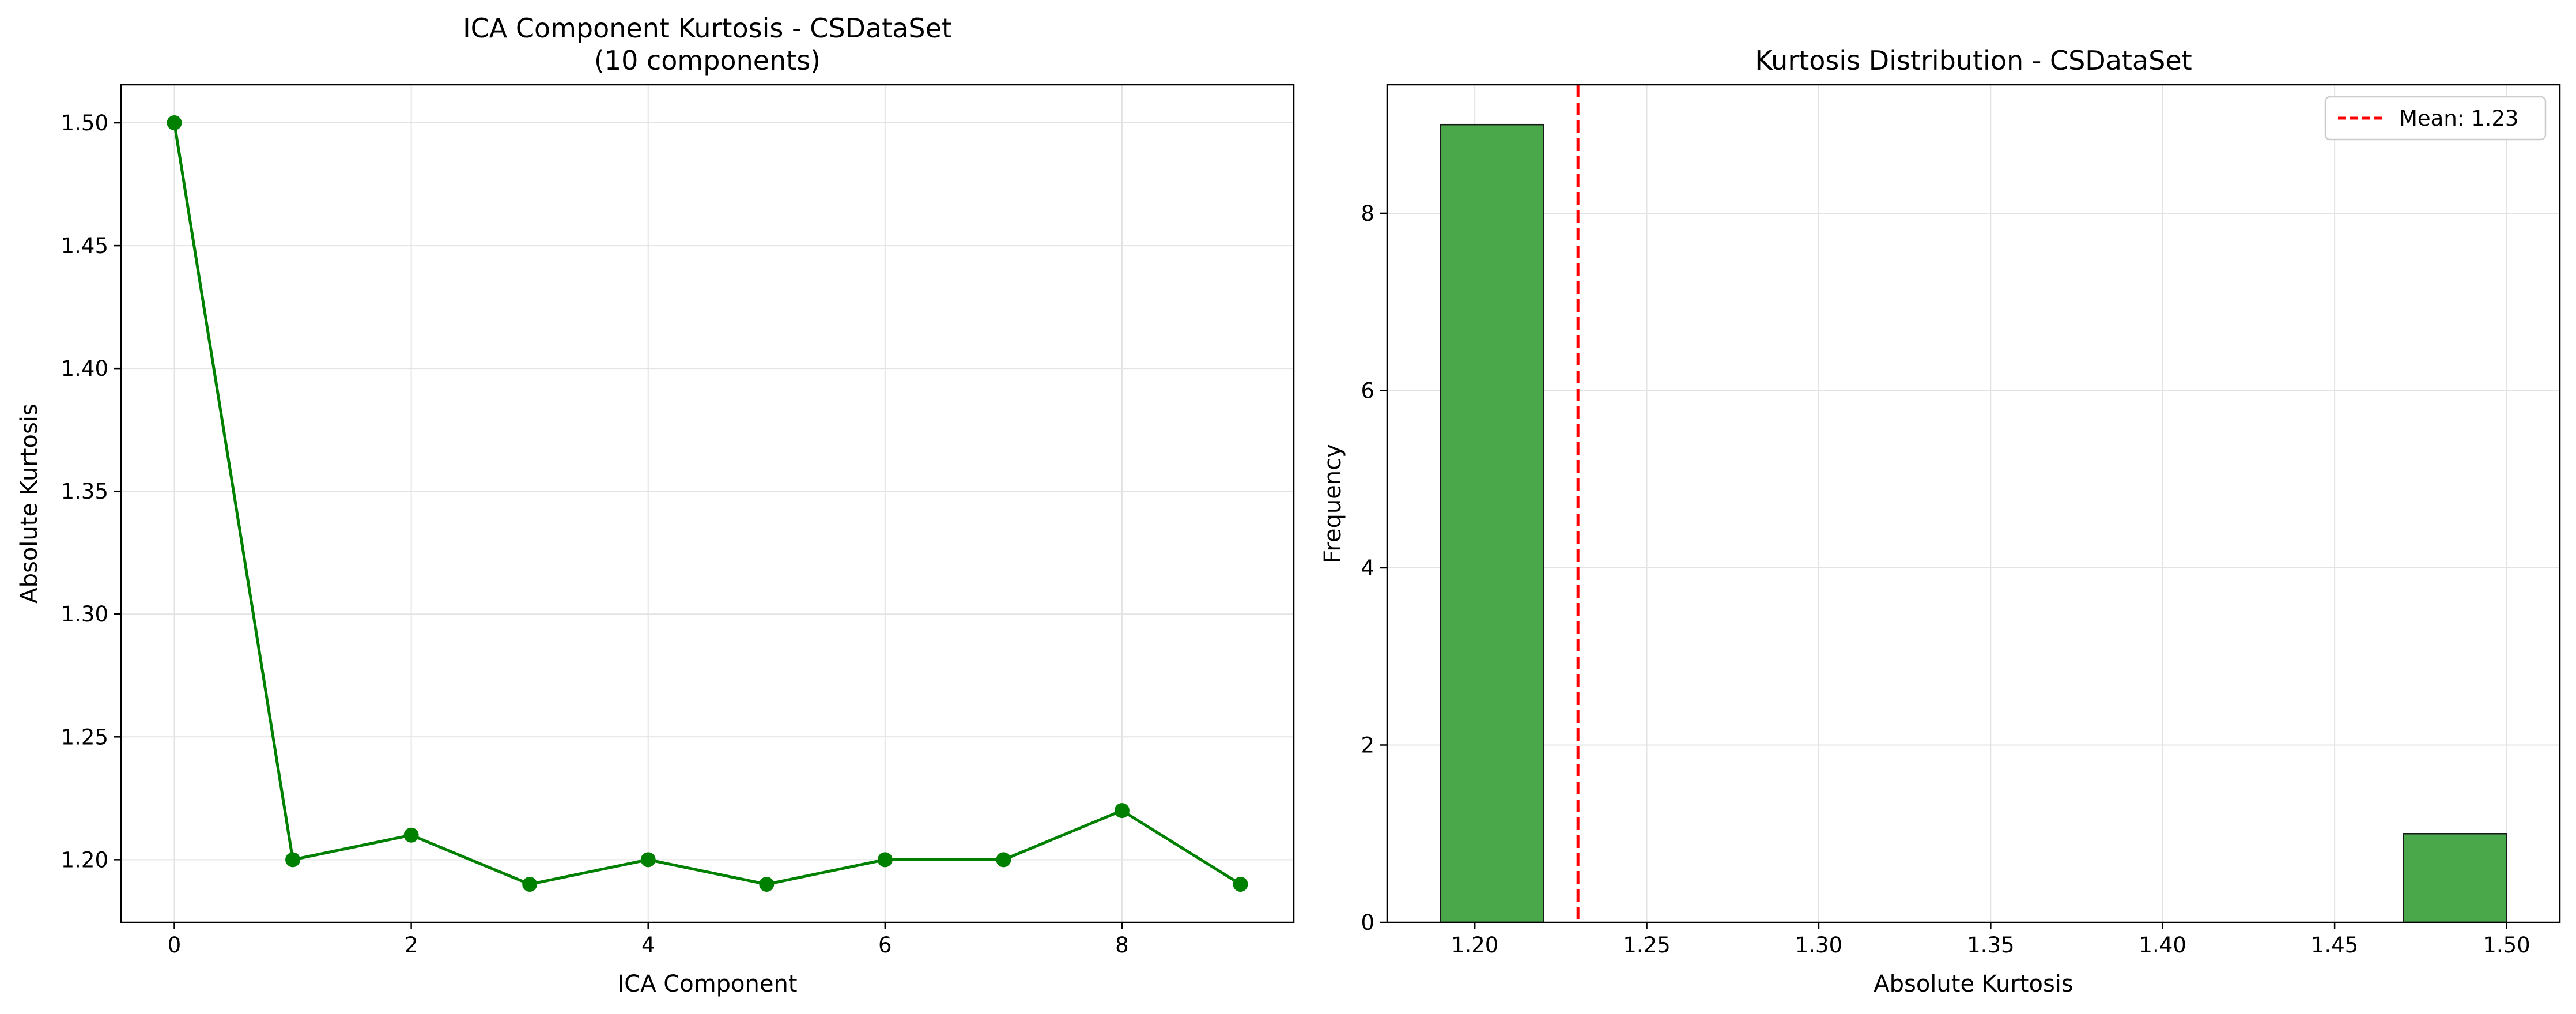 Image resolution: width=2576 pixels, height=1014 pixels. I want to click on left-chart-title-line-1: ICA Component Kurtosis - CSDataSet, so click(707, 28).